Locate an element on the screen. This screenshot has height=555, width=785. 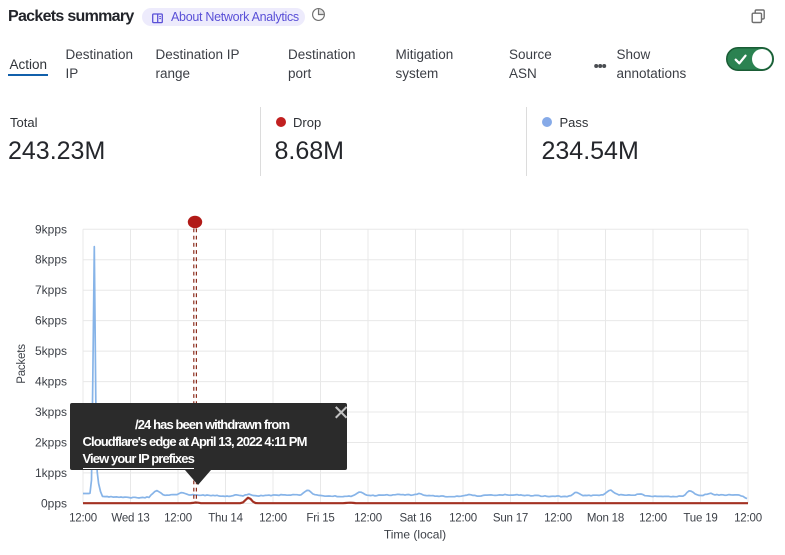
svg-text: Tue 19 is located at coordinates (700, 519).